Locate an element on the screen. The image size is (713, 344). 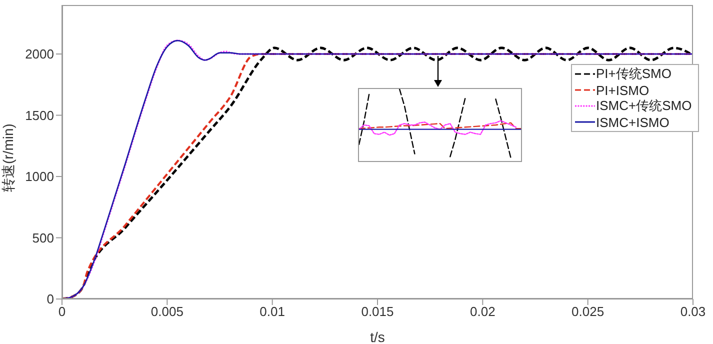
x-tick-label: 0.005 is located at coordinates (167, 312).